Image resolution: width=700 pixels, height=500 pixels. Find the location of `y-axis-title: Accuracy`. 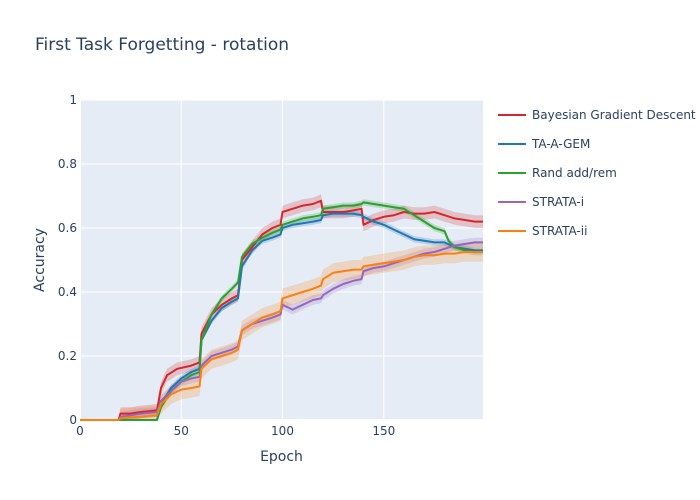

y-axis-title: Accuracy is located at coordinates (40, 260).